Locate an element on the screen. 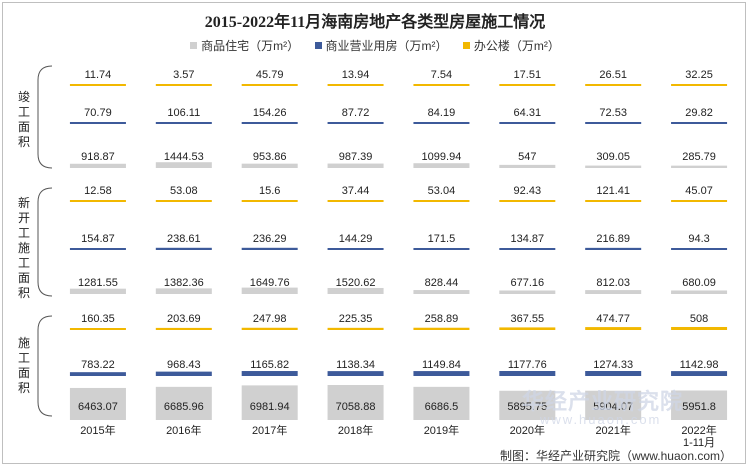 The image size is (750, 468). data-label-g3-s3-8: 5951.8 is located at coordinates (699, 407).